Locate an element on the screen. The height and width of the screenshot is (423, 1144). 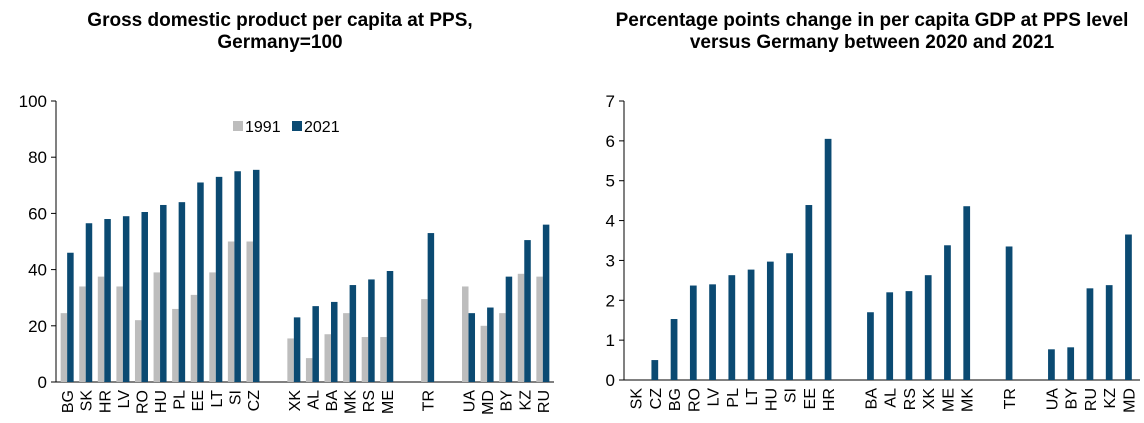
bar-change-lv is located at coordinates (712, 332).